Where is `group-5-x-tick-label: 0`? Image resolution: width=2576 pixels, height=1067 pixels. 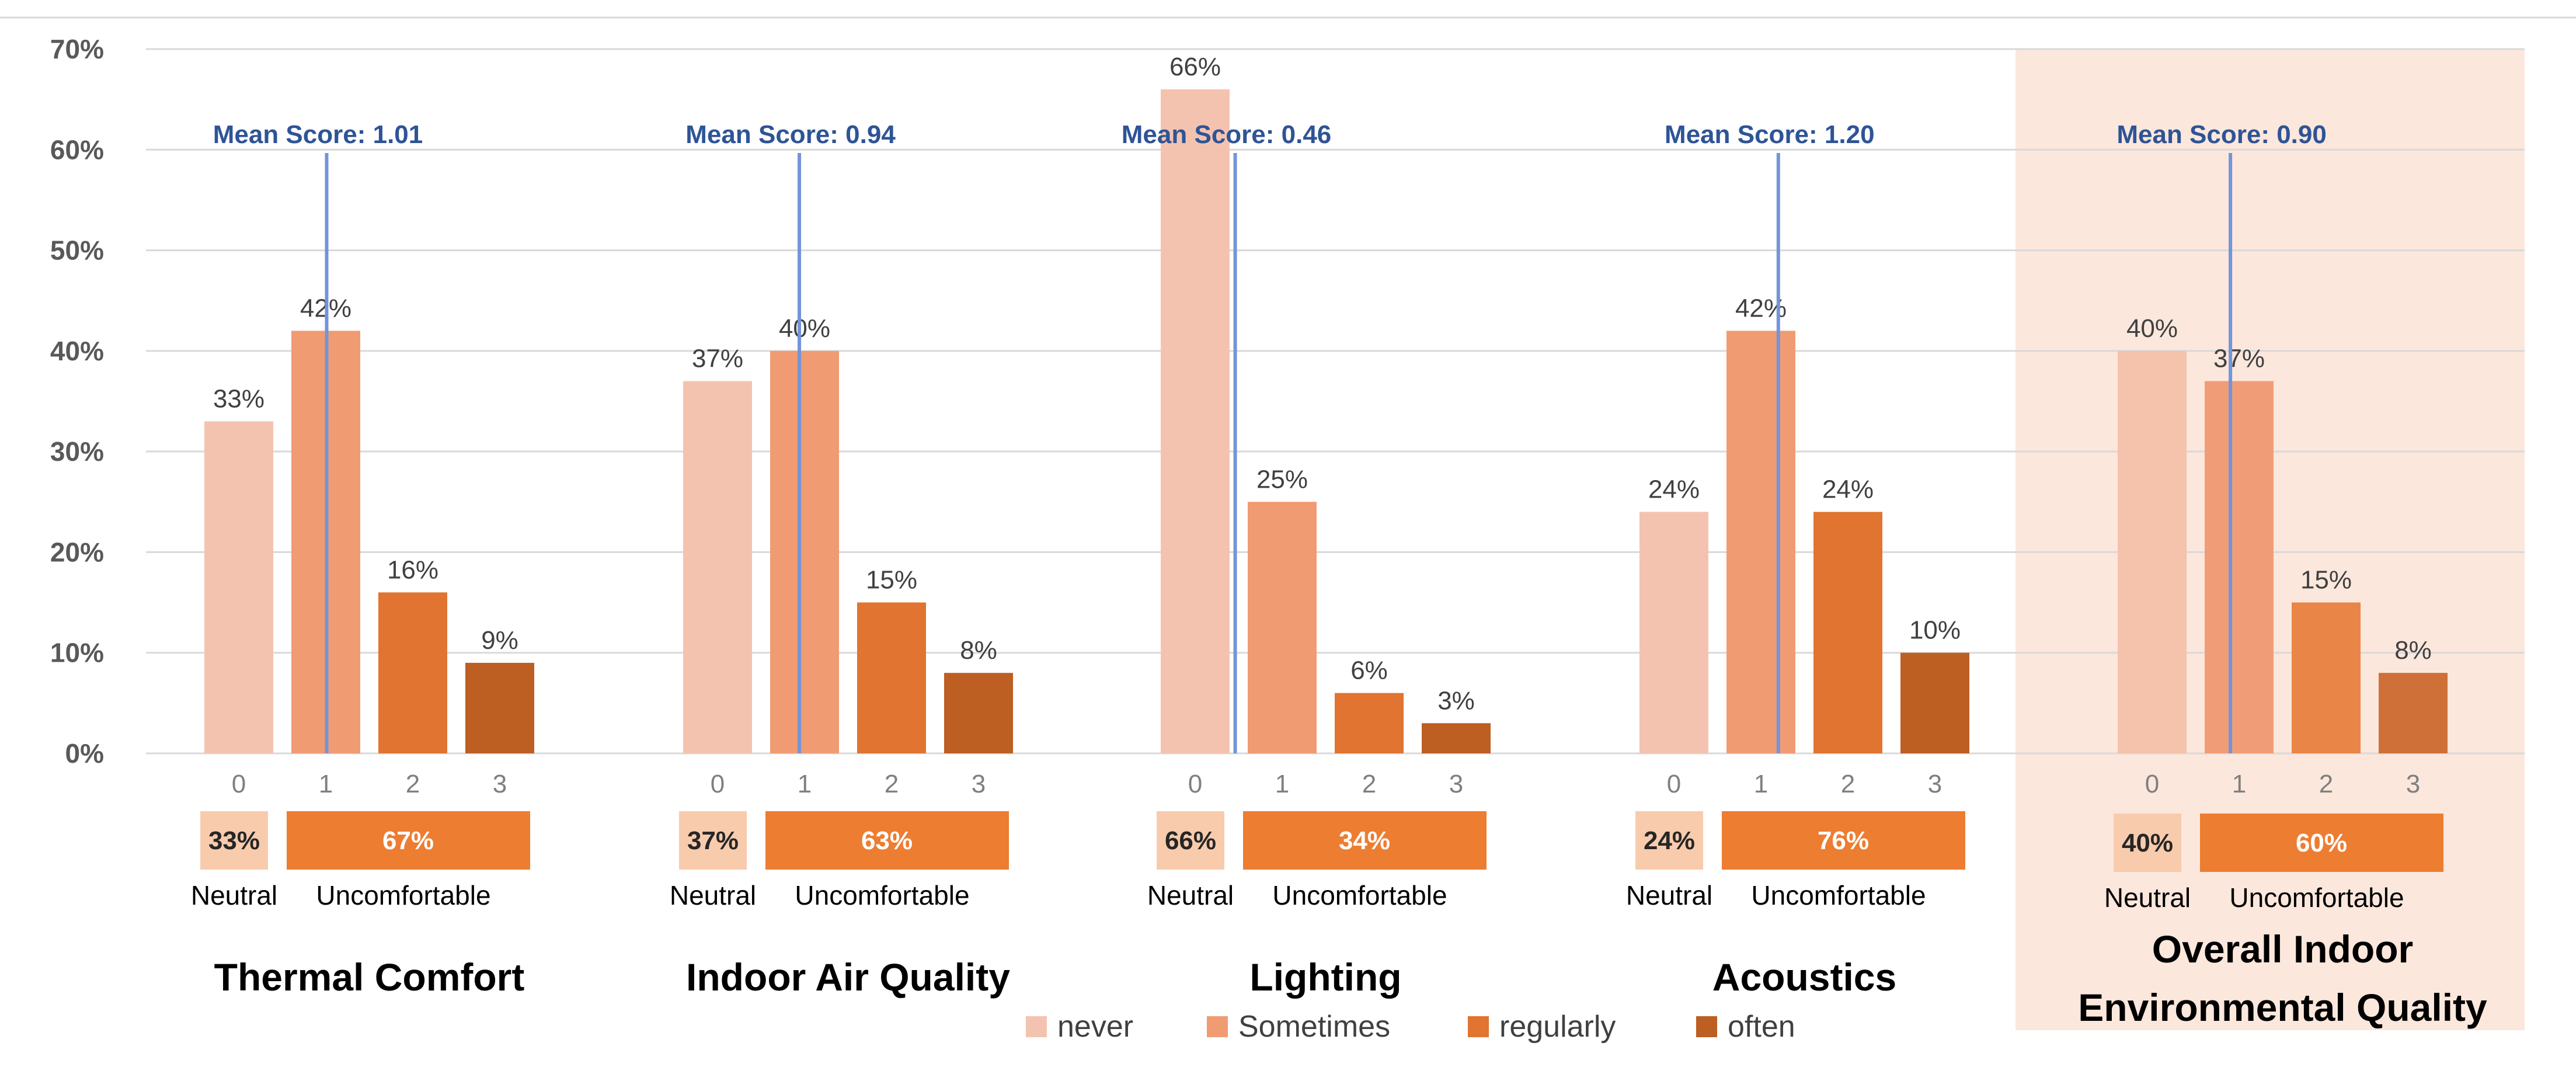 group-5-x-tick-label: 0 is located at coordinates (2152, 784).